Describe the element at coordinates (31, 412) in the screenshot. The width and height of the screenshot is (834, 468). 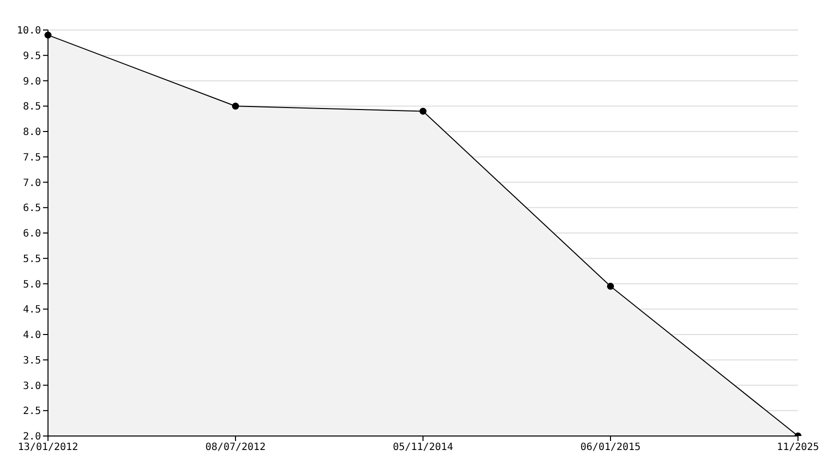
I see `y-tick-label: 2.5` at that location.